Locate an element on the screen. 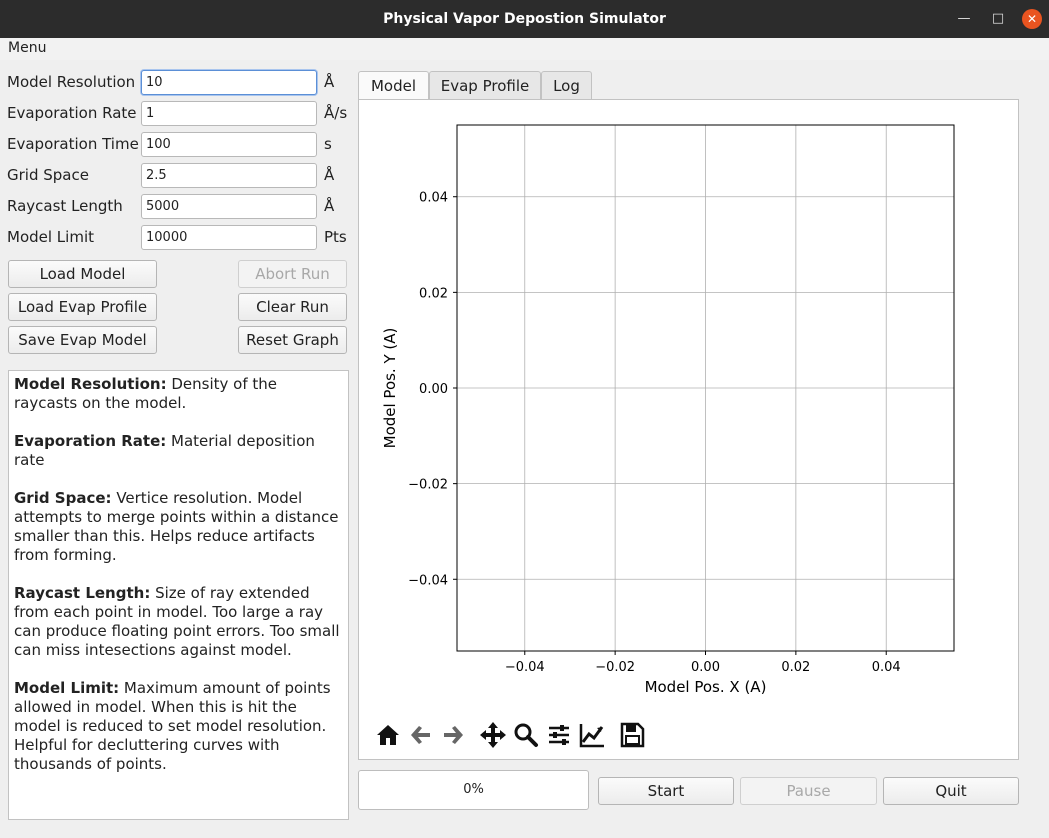 The height and width of the screenshot is (838, 1049). title-bar: Physical Vapor Depostion Simulator — □ ✕ is located at coordinates (524, 19).